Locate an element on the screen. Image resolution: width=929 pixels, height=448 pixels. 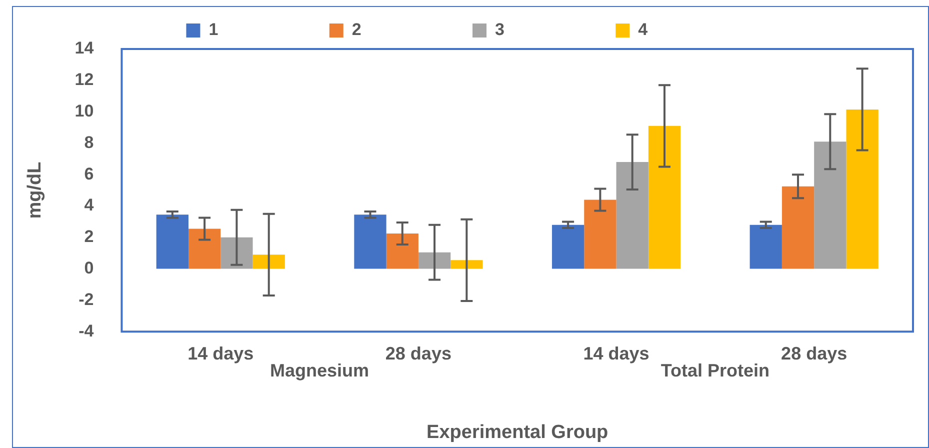
y-tick-label: 4 is located at coordinates (89, 205).